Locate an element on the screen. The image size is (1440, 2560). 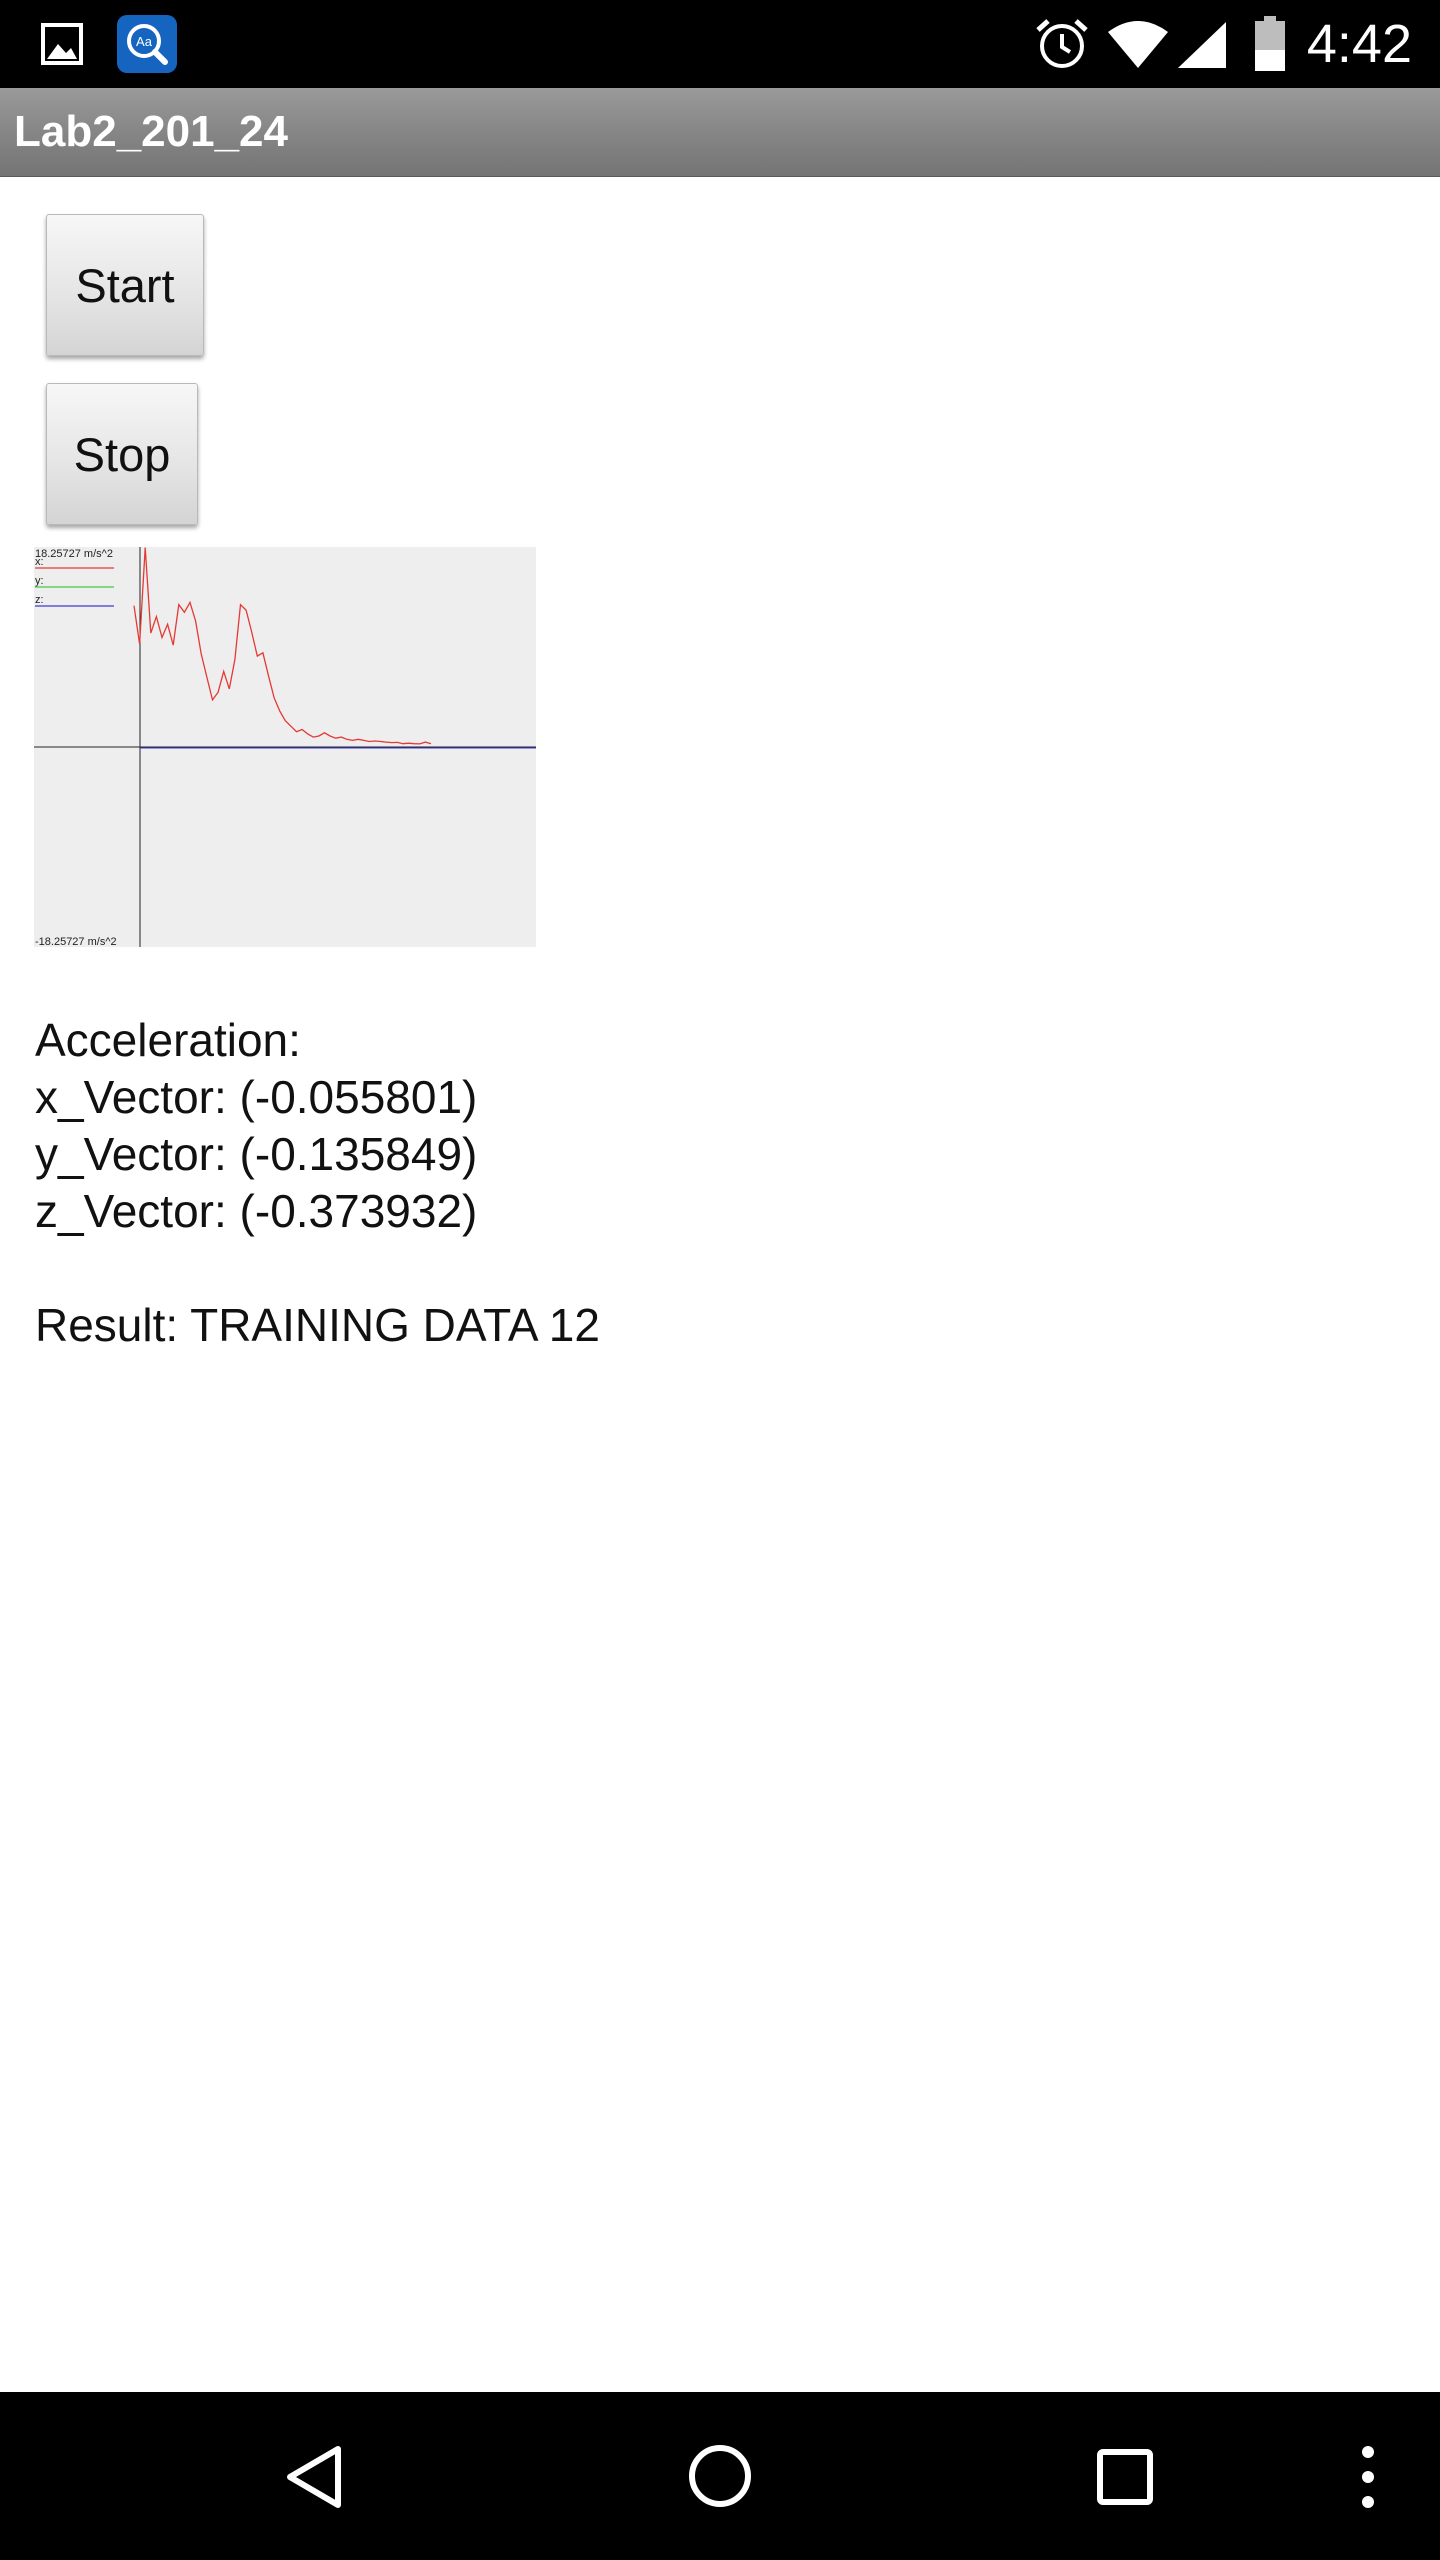
status-bar: Aa 4:42 is located at coordinates (720, 44).